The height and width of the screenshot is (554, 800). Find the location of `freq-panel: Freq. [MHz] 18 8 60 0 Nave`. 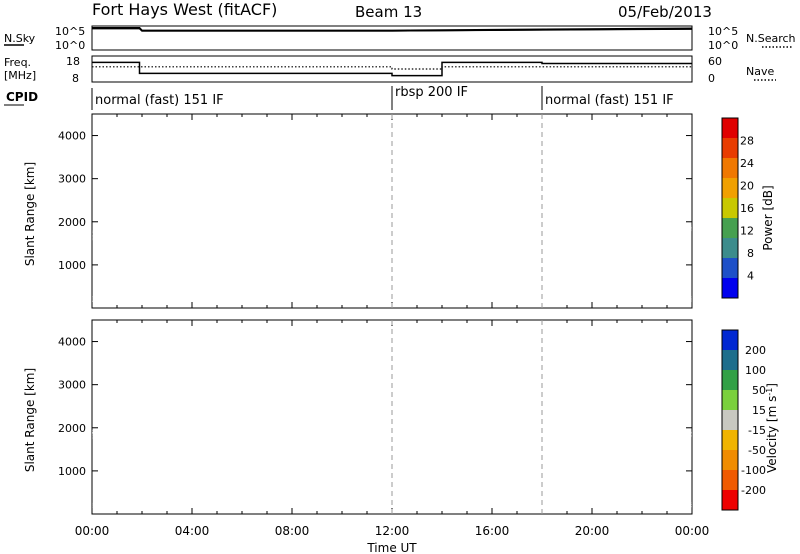

freq-panel: Freq. [MHz] 18 8 60 0 Nave is located at coordinates (390, 70).